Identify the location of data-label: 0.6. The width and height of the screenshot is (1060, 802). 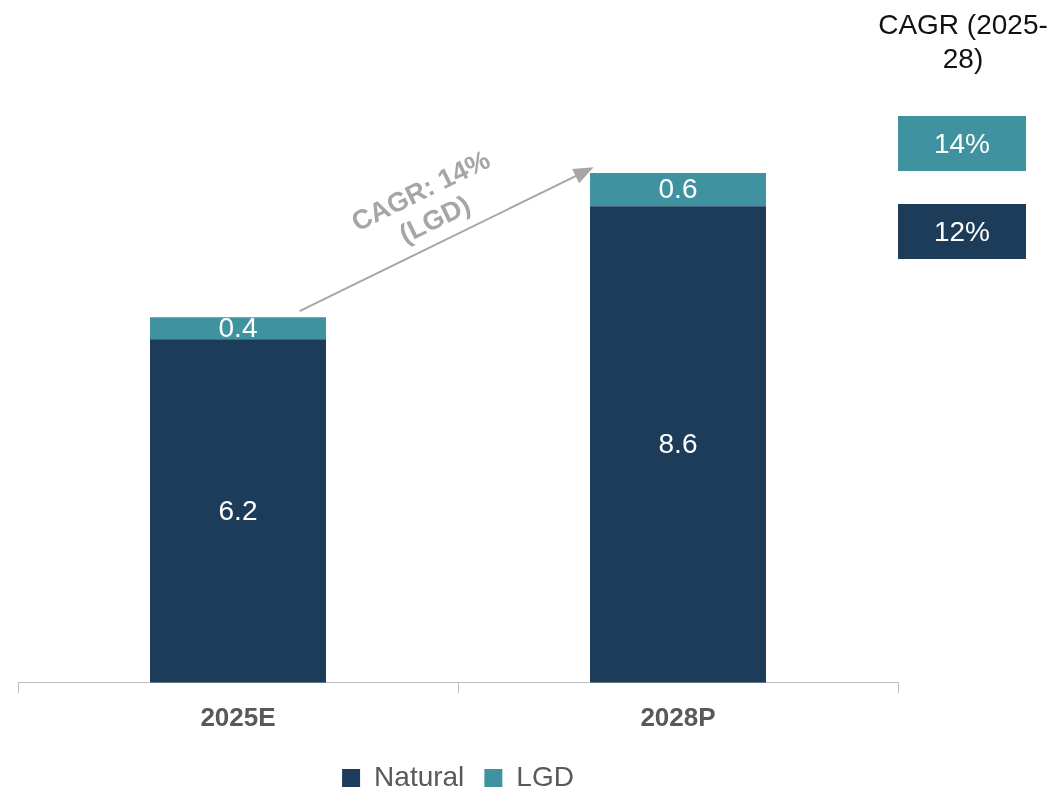
(678, 189).